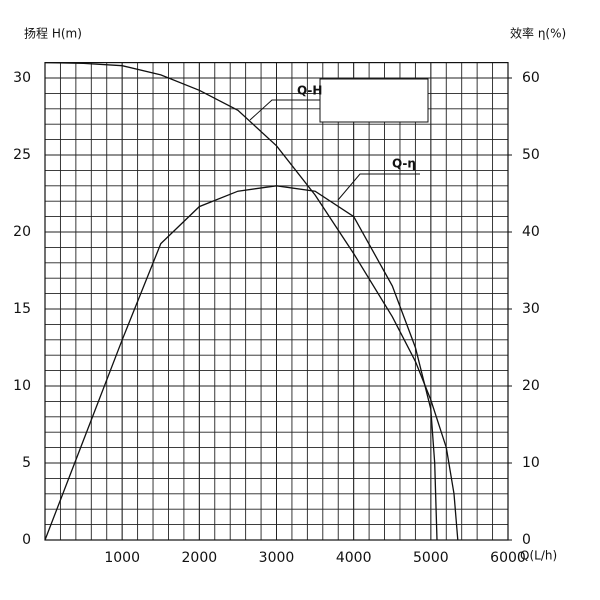 The width and height of the screenshot is (600, 600). Describe the element at coordinates (22, 232) in the screenshot. I see `y-tick-label: 20` at that location.